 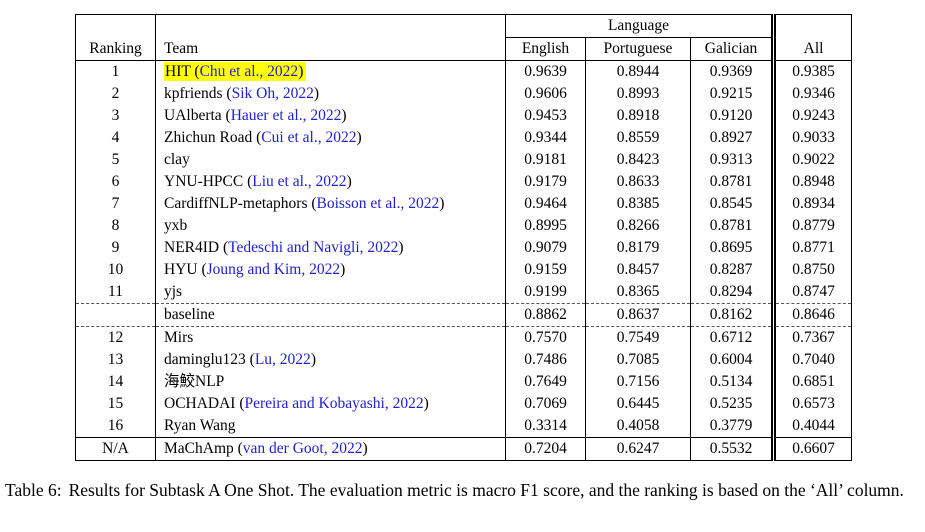 I want to click on english-score-cell: 0.8862, so click(x=545, y=315).